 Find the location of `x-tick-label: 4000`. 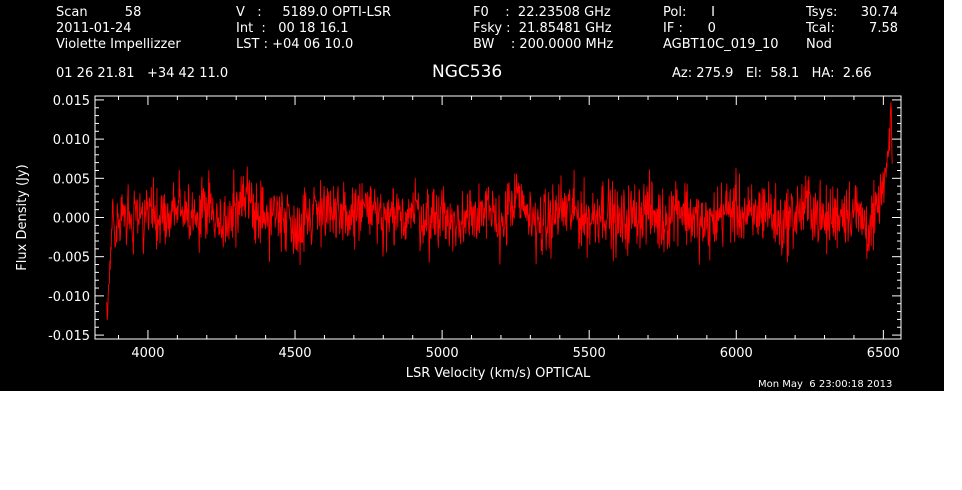

x-tick-label: 4000 is located at coordinates (147, 353).